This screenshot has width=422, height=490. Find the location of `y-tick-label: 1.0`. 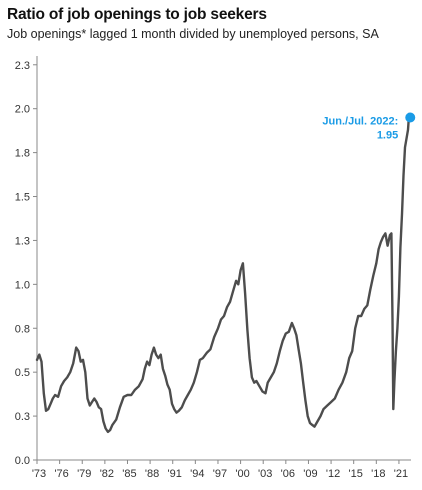

y-tick-label: 1.0 is located at coordinates (22, 285).